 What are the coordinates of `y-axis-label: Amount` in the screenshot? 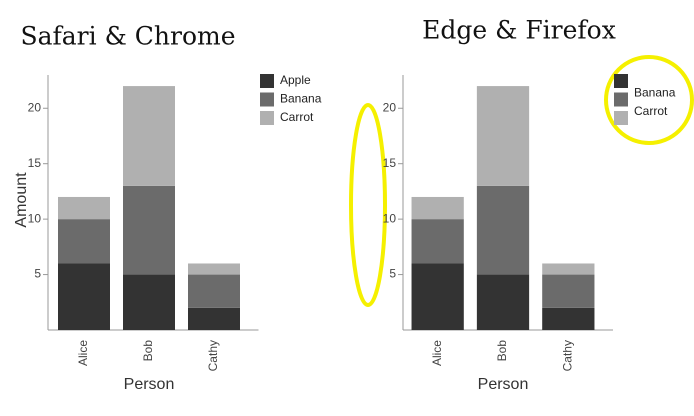 It's located at (21, 200).